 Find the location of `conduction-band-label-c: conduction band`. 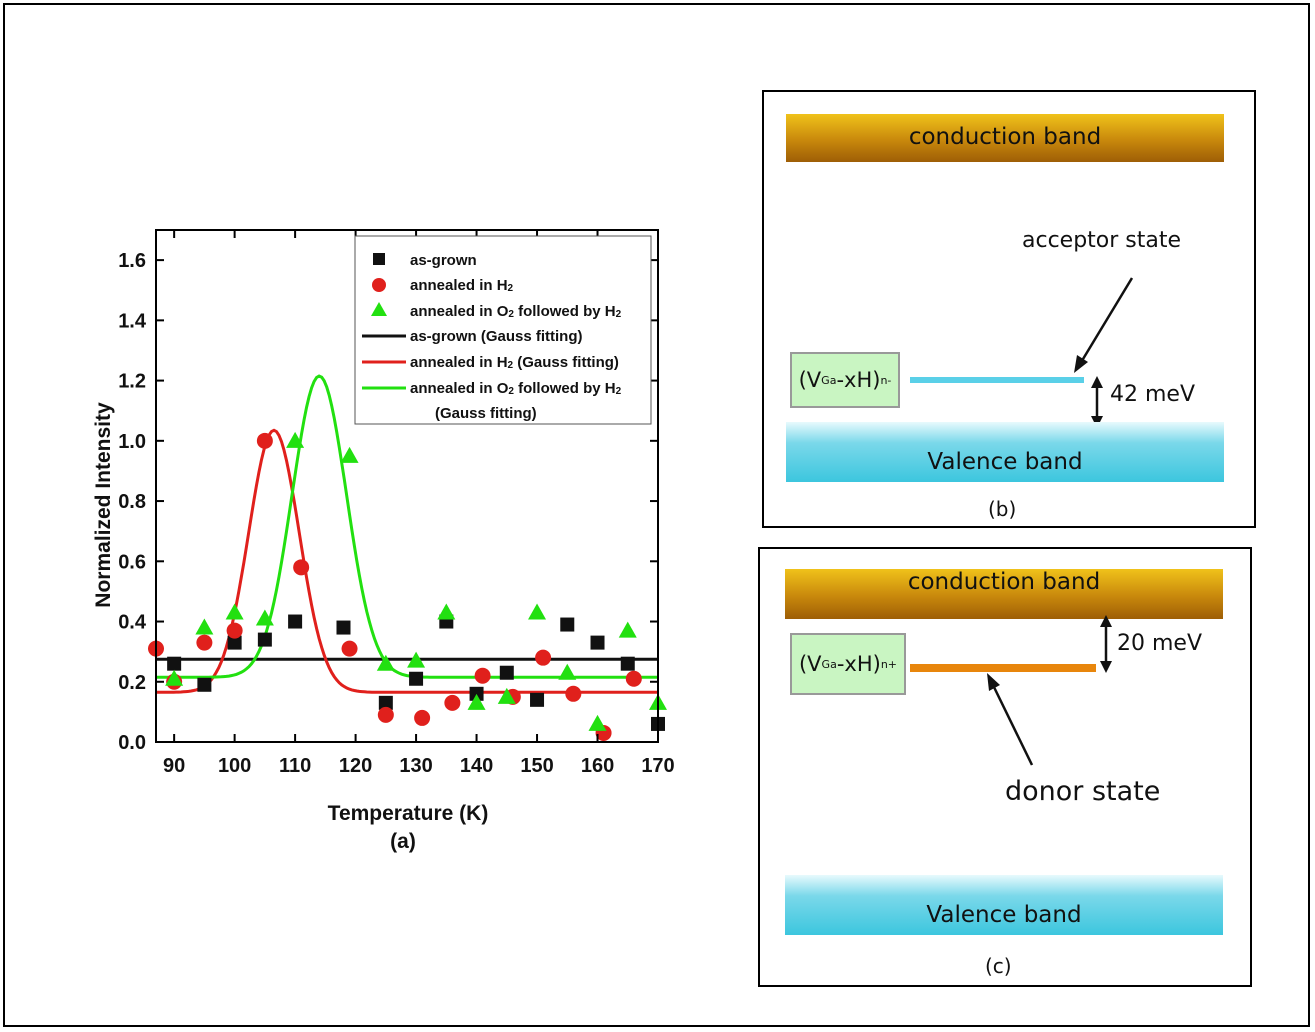

conduction-band-label-c: conduction band is located at coordinates (1004, 582).